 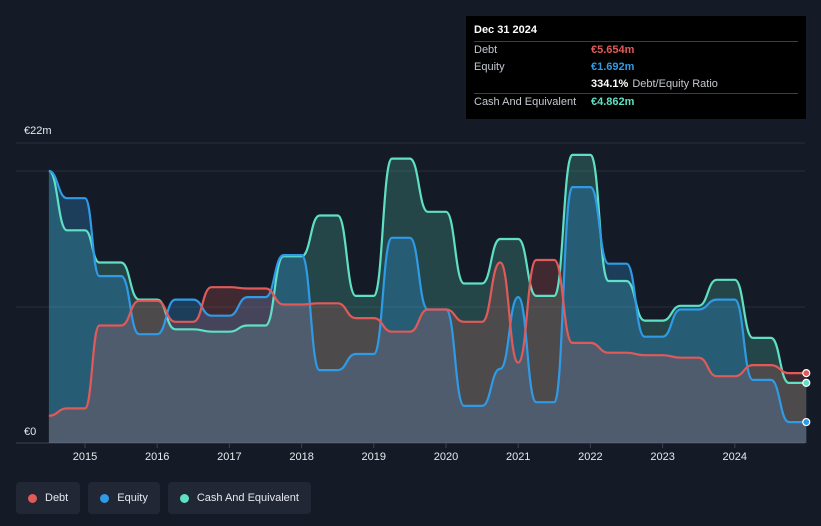 I want to click on end-marker-equity, so click(x=806, y=422).